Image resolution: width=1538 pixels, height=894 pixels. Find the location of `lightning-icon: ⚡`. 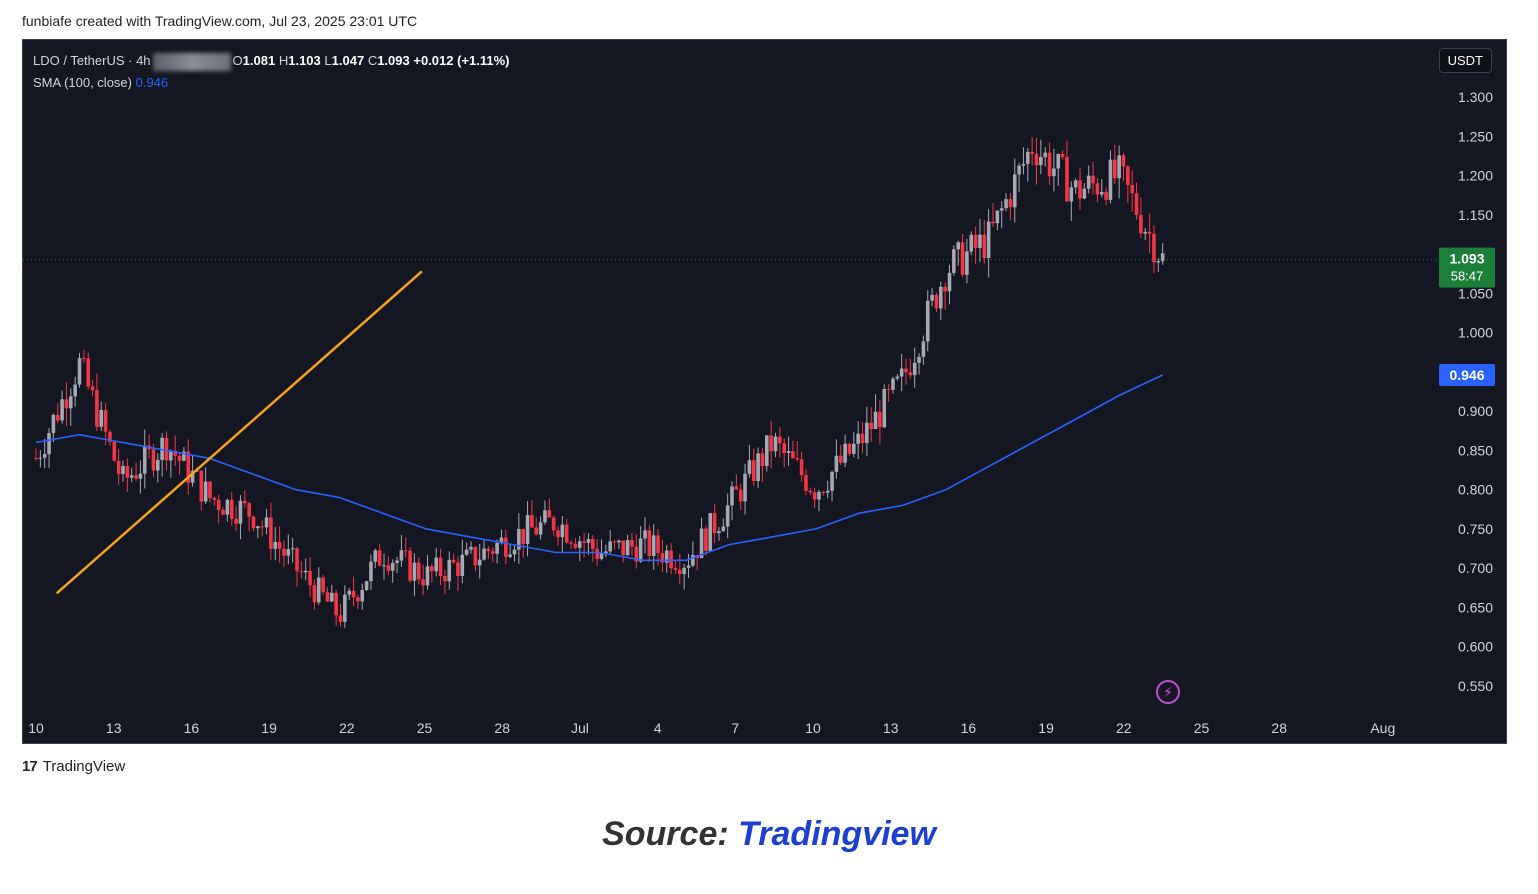

lightning-icon: ⚡ is located at coordinates (1168, 692).